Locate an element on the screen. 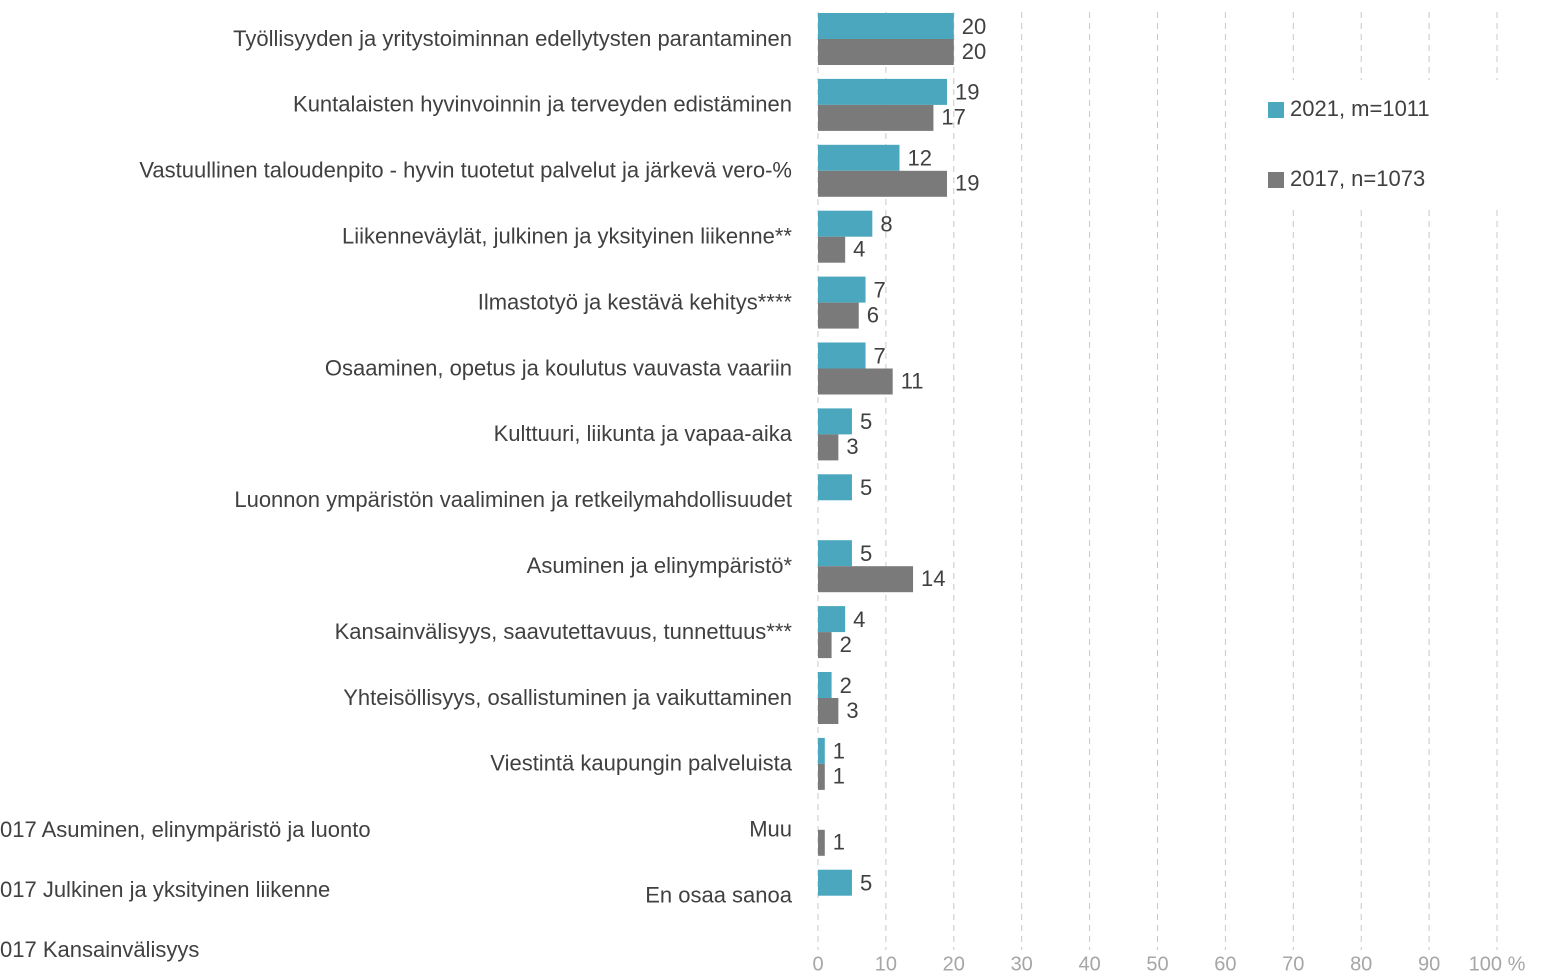  legend-label: 2021, m=1011 is located at coordinates (1360, 108).